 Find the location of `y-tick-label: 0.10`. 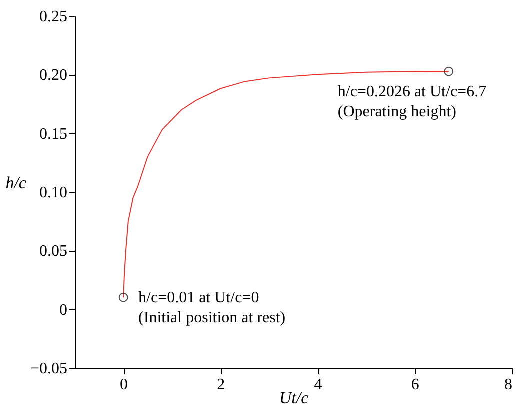

y-tick-label: 0.10 is located at coordinates (54, 193).